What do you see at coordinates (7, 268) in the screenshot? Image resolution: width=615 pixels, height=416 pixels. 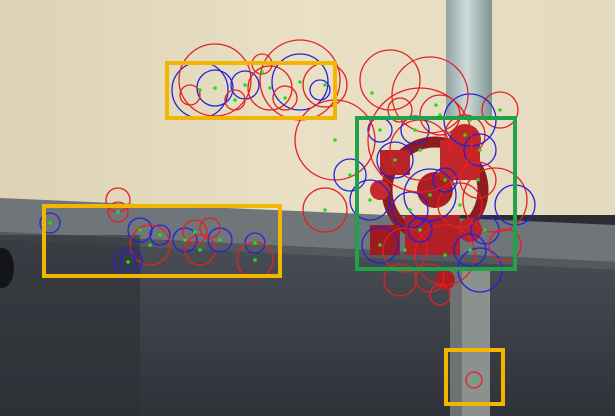 I see `left-edge-object` at bounding box center [7, 268].